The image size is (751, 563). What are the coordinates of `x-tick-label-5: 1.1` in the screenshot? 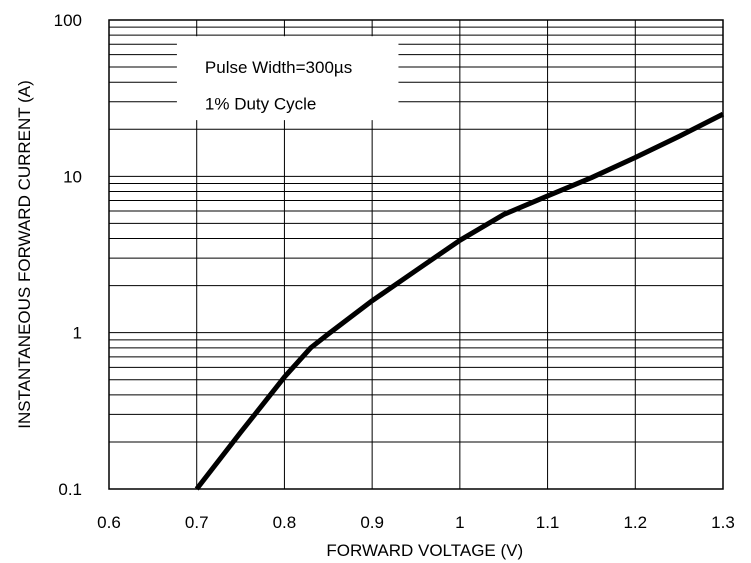 It's located at (548, 522).